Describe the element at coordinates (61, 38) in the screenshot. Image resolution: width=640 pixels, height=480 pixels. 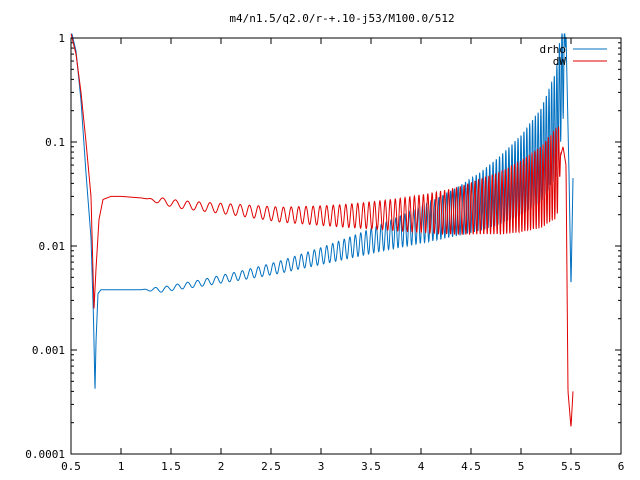
I see `y-tick-label: 1` at that location.